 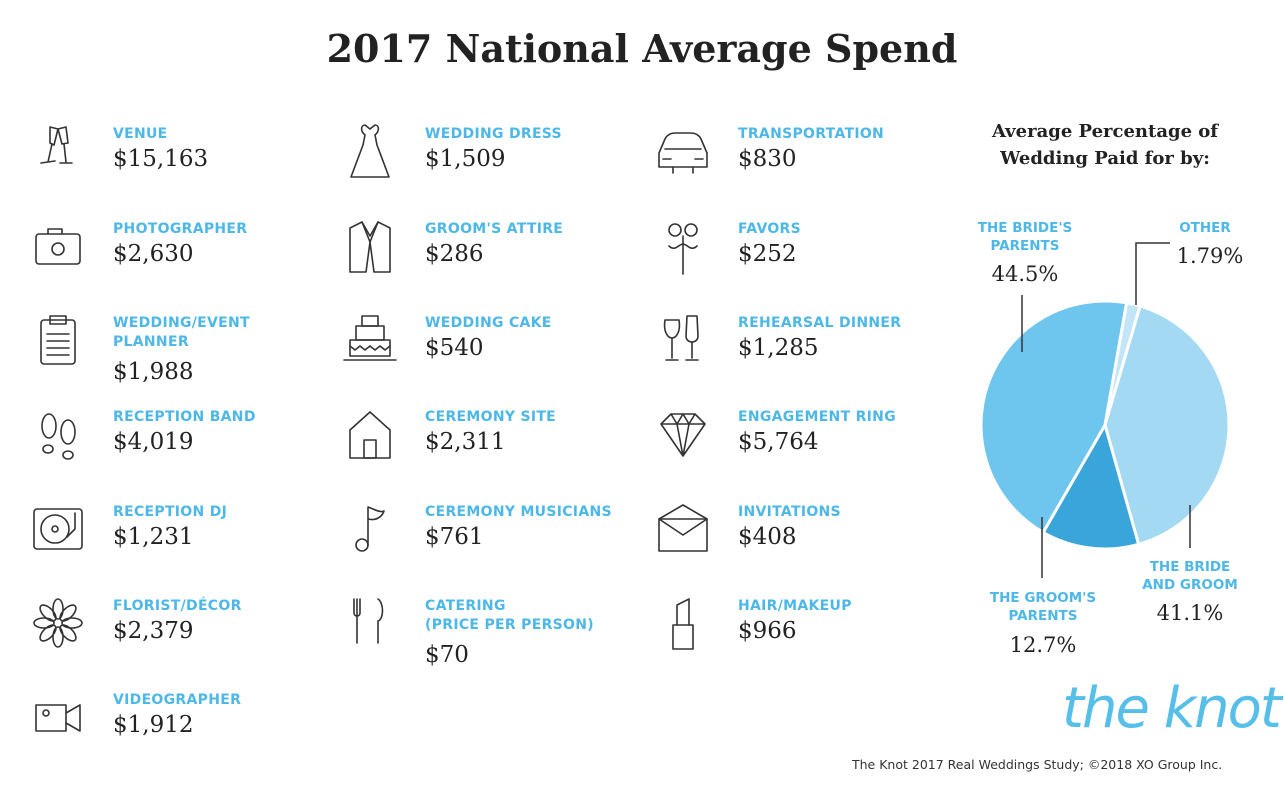 What do you see at coordinates (1043, 607) in the screenshot?
I see `pie-label-grooms-parents: THE GROOM'S PARENTS` at bounding box center [1043, 607].